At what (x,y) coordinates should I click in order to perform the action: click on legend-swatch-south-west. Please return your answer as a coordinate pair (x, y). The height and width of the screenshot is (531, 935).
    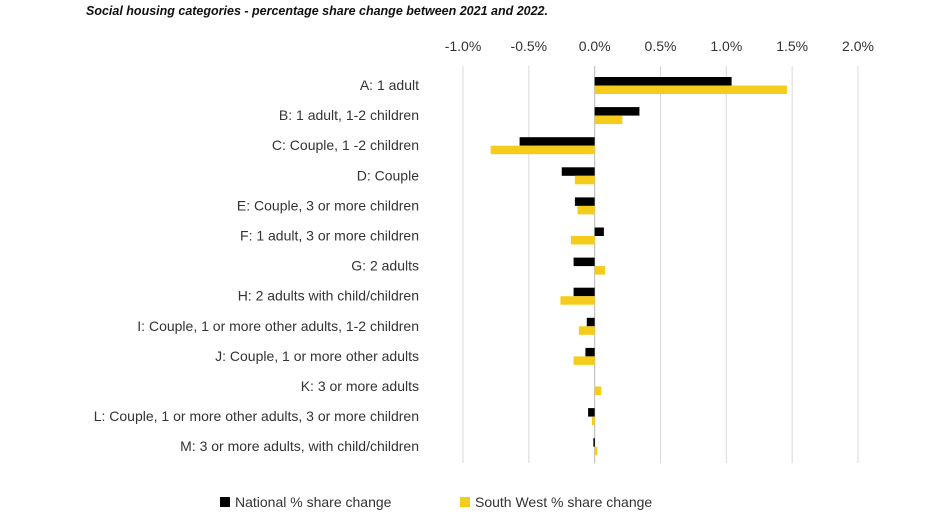
    Looking at the image, I should click on (465, 502).